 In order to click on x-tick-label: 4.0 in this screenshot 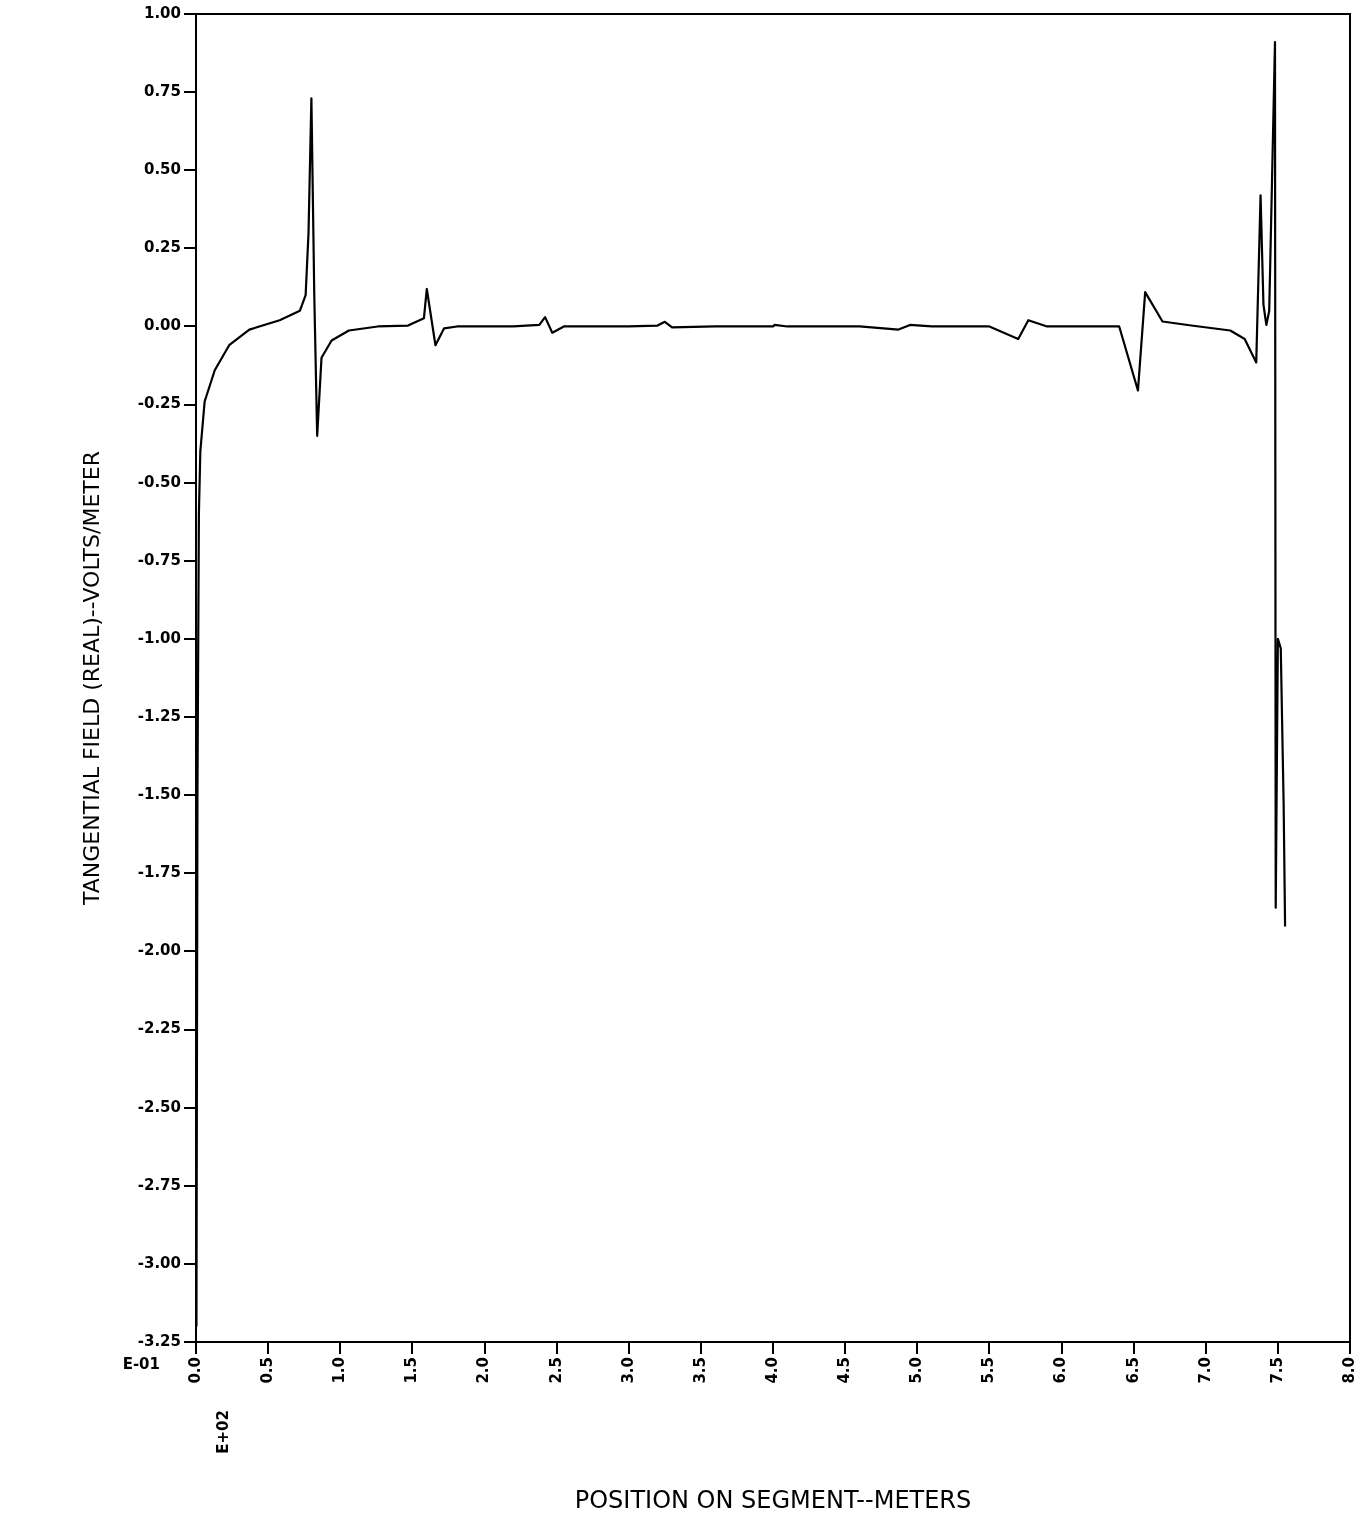, I will do `click(771, 1370)`.